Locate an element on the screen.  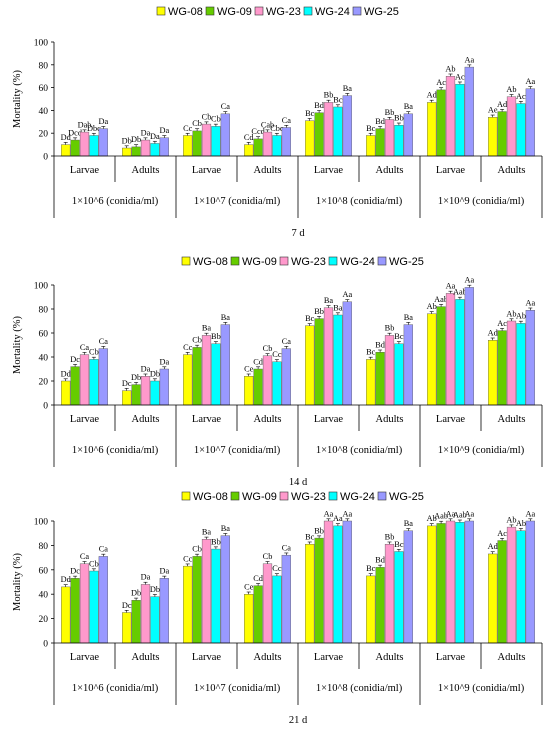
data-label: Da is located at coordinates (146, 577).